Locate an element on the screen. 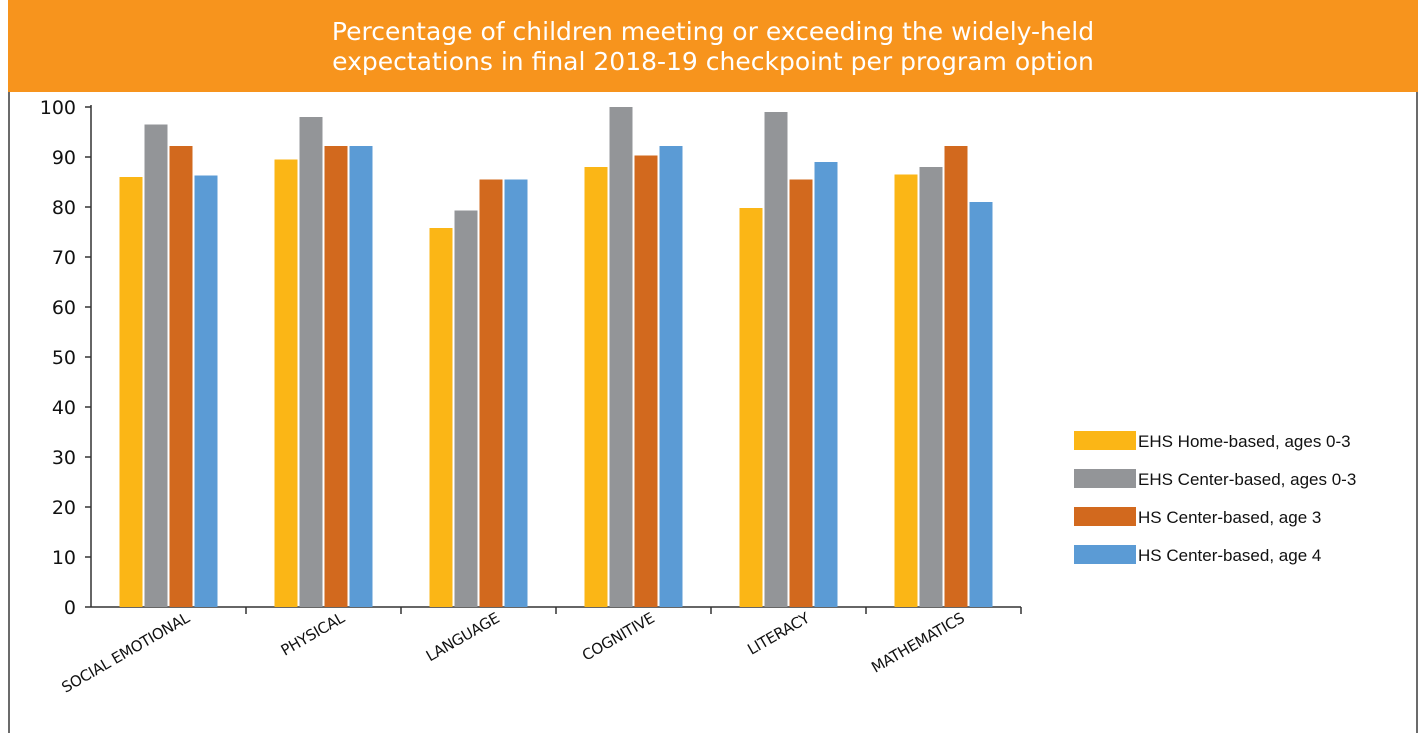 The height and width of the screenshot is (733, 1426). x-category-label: LANGUAGE is located at coordinates (463, 637).